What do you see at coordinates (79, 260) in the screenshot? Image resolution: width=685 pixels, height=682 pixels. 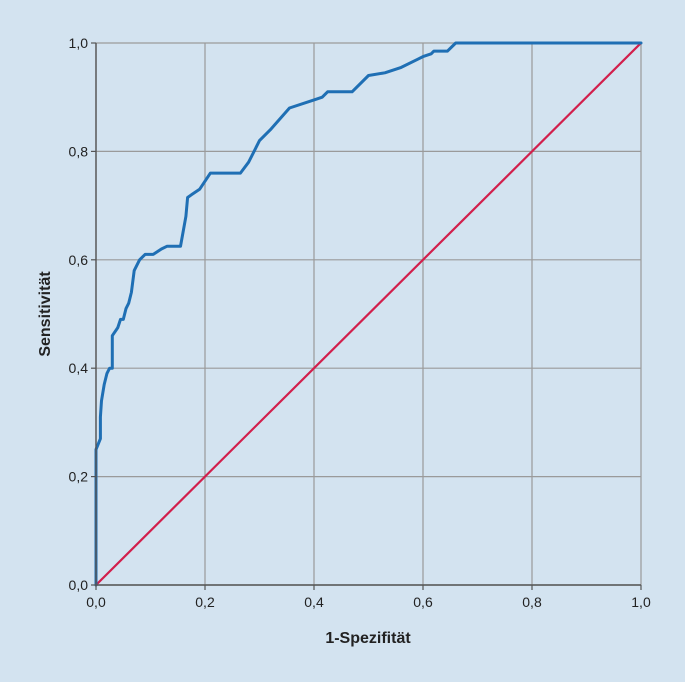 I see `y-tick-label: 0,6` at bounding box center [79, 260].